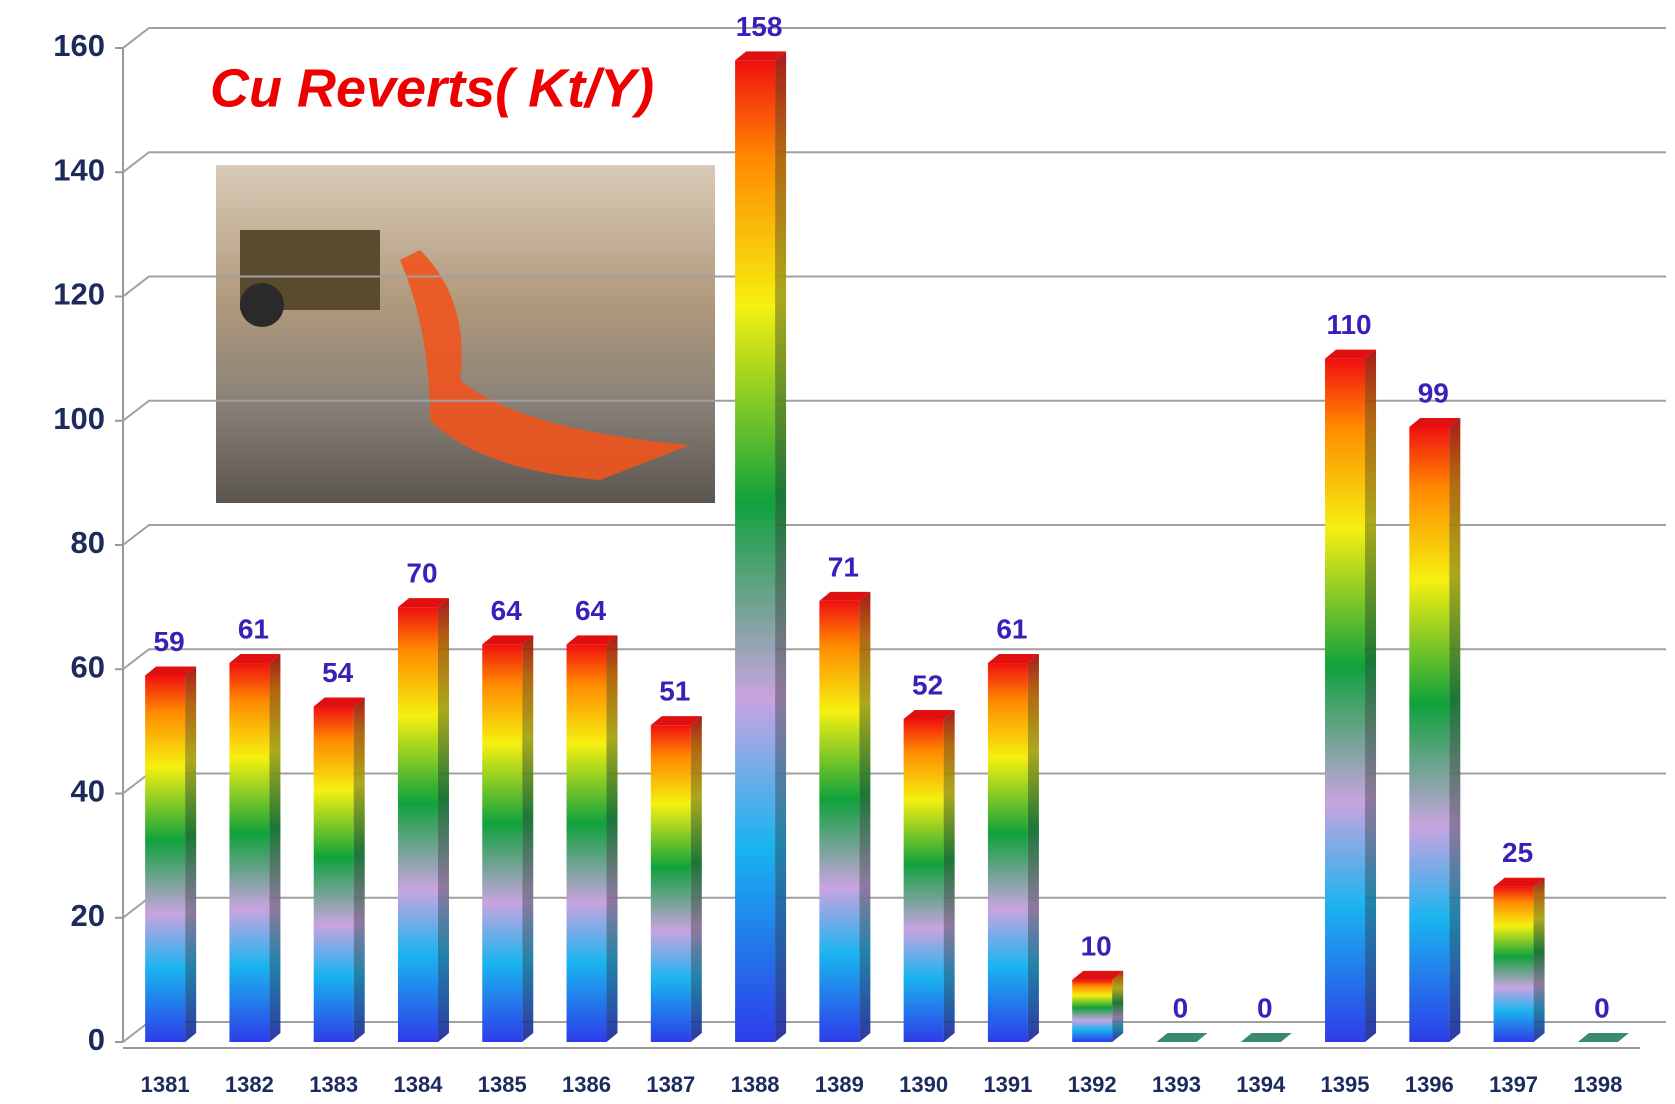 This screenshot has width=1675, height=1104. I want to click on x-tick-label: 1395, so click(1345, 1084).